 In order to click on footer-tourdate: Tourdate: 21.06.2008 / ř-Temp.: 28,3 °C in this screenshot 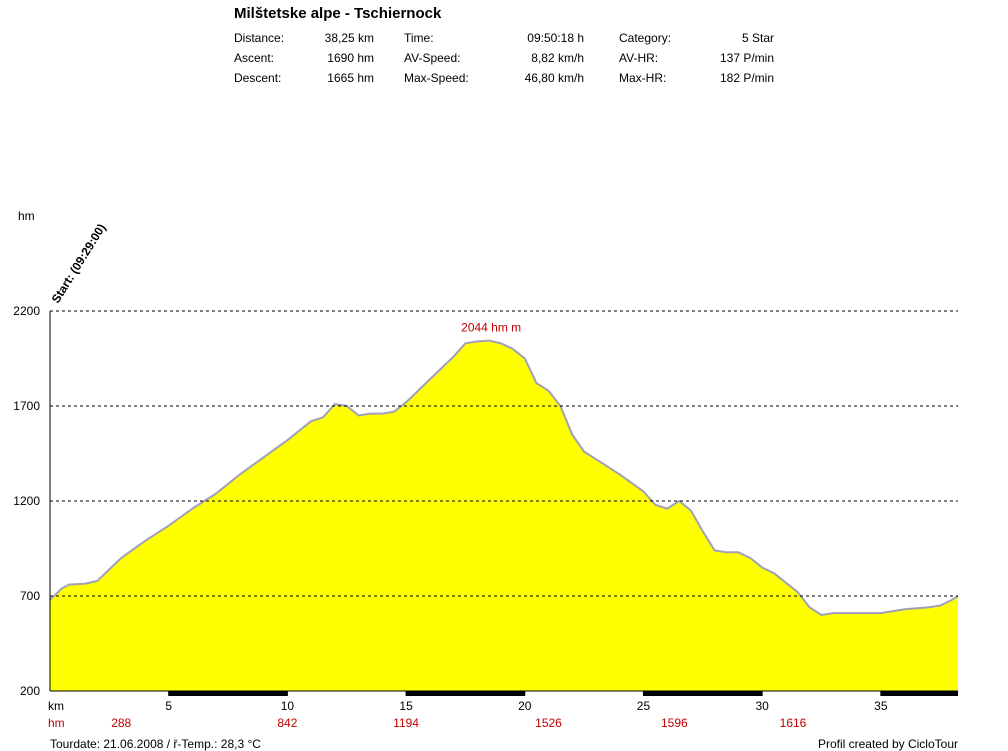, I will do `click(155, 744)`.